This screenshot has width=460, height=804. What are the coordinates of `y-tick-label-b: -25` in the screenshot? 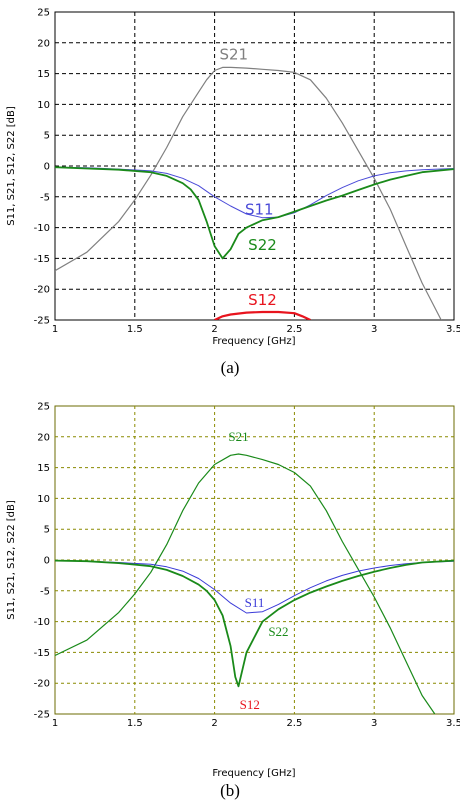 It's located at (42, 715).